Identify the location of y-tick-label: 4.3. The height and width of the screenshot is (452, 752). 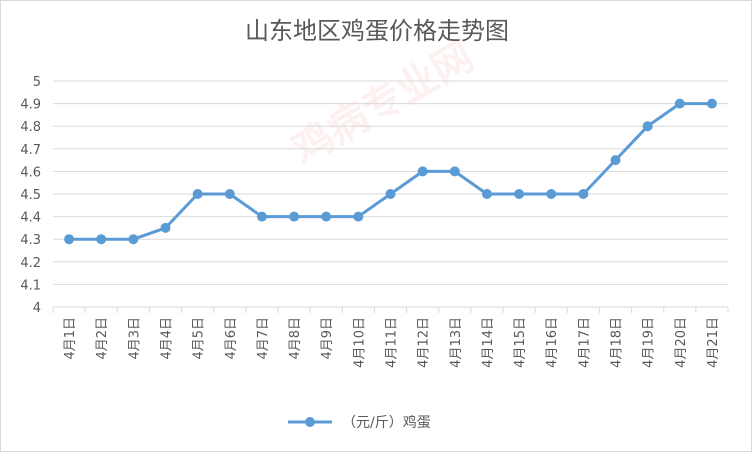
(30, 240).